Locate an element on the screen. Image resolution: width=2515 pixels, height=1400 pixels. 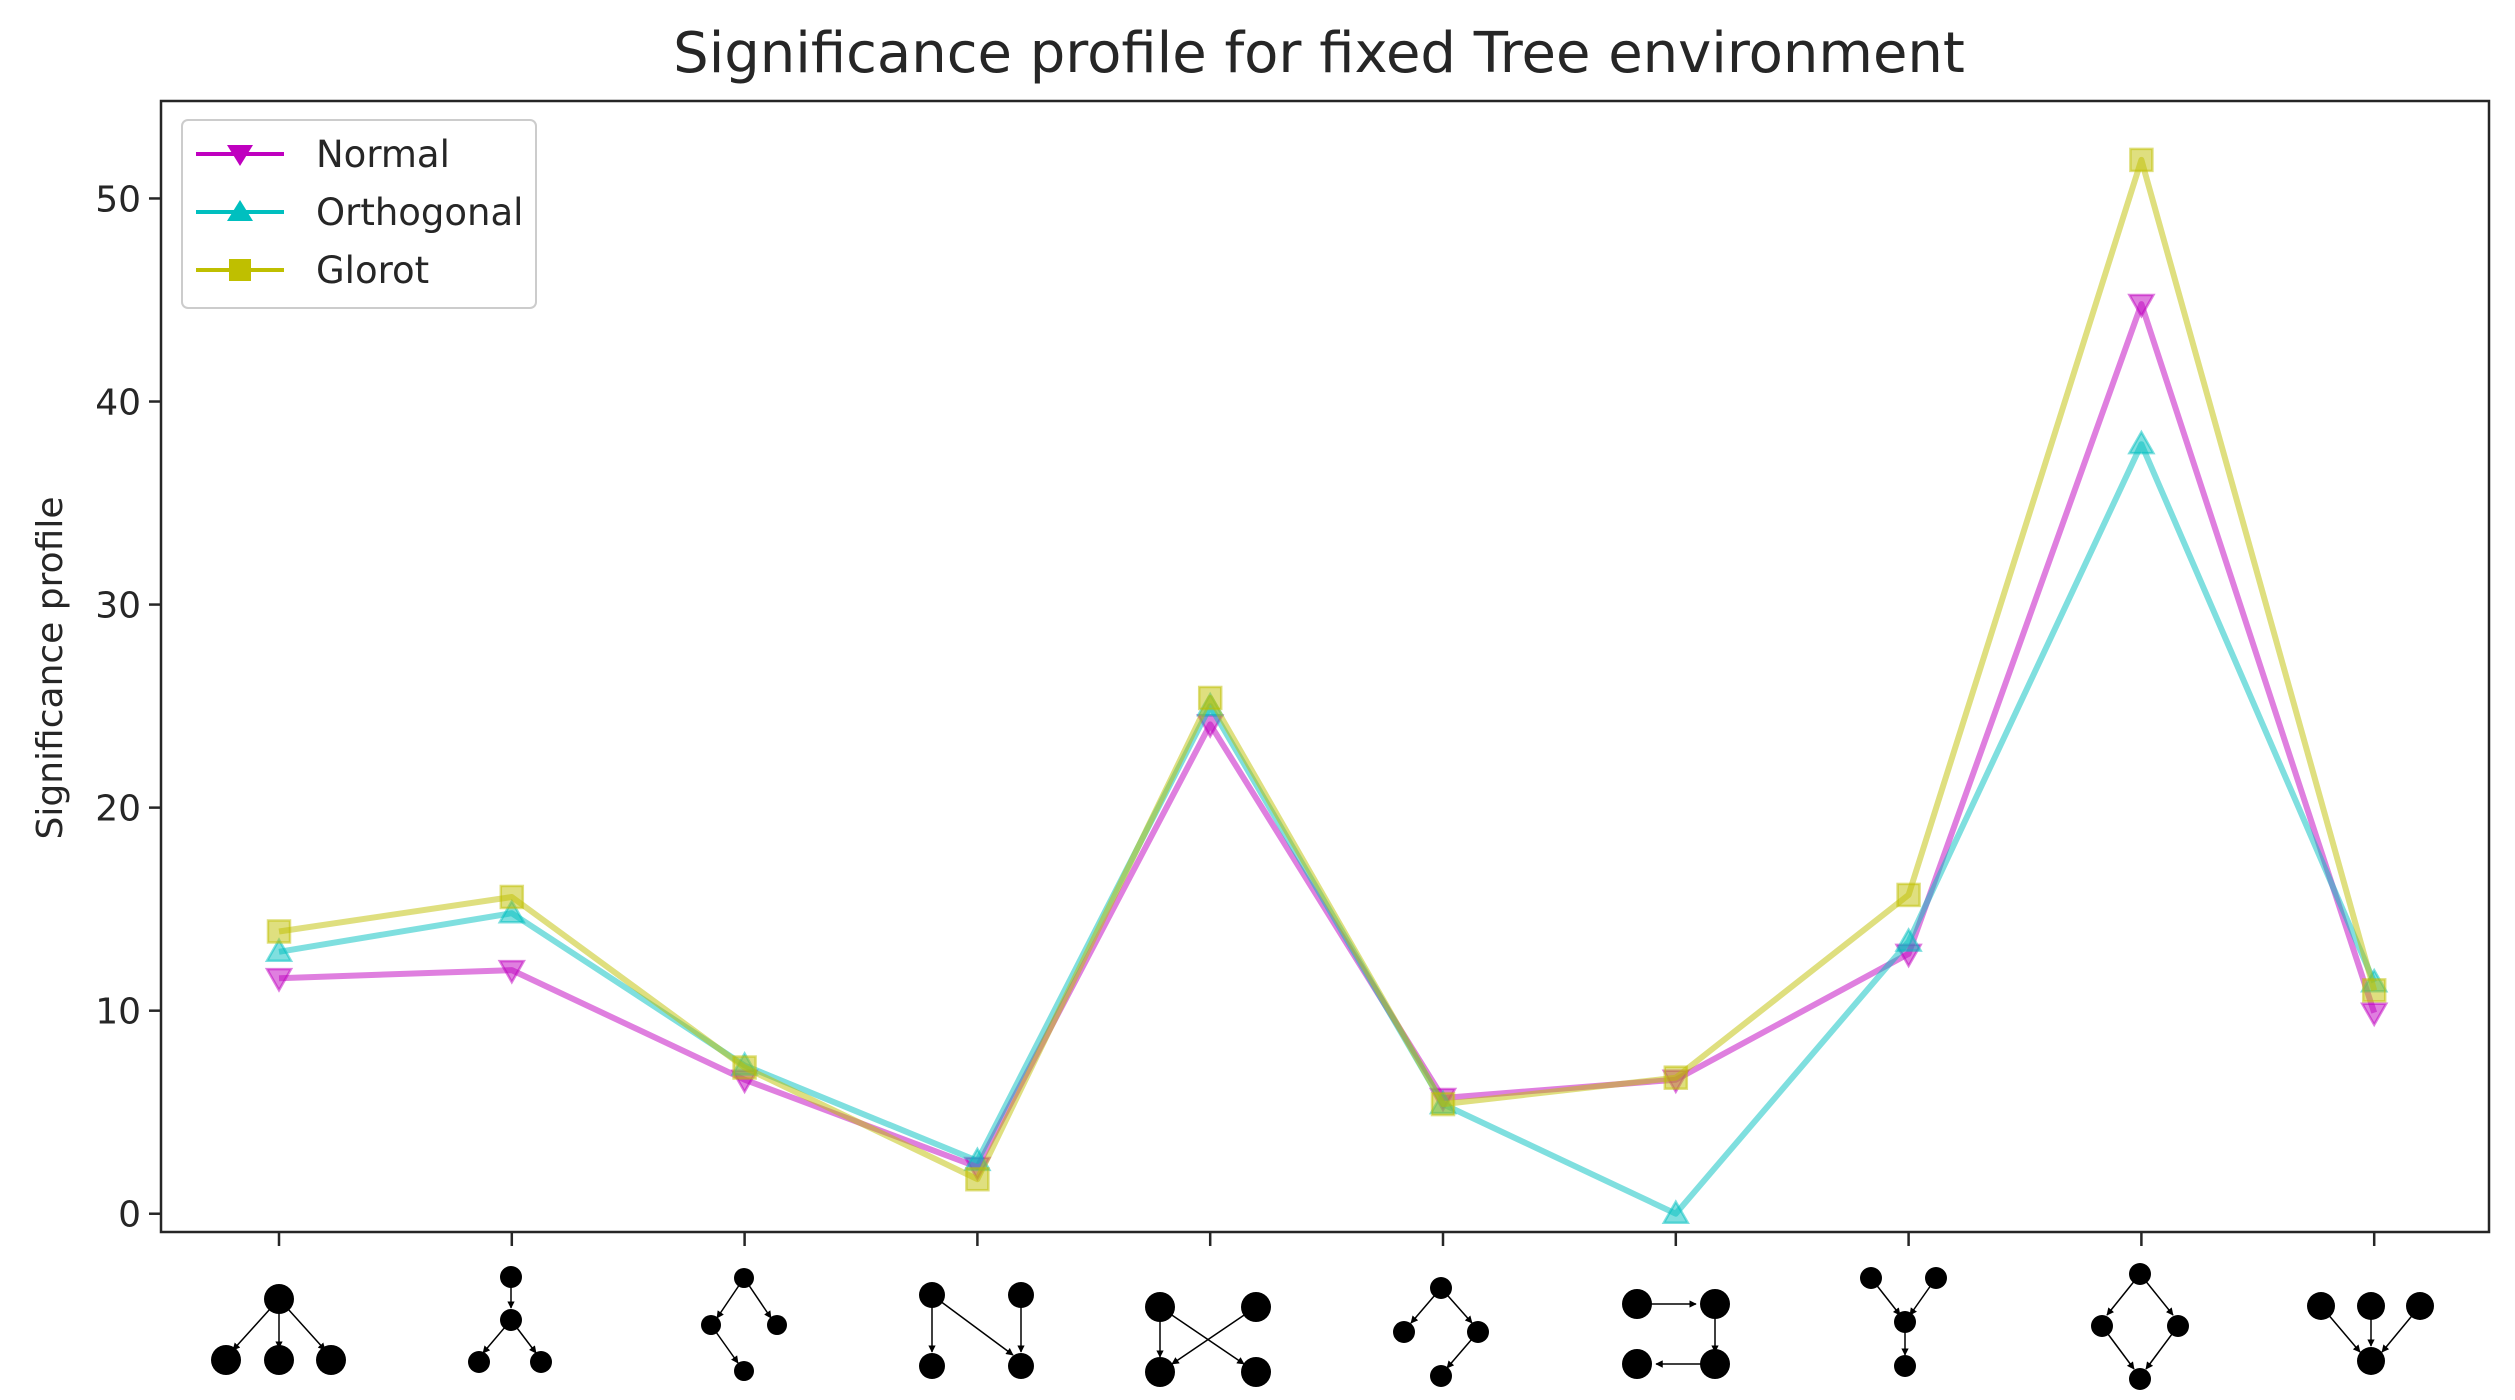
motif-2-icon is located at coordinates (510, 1319).